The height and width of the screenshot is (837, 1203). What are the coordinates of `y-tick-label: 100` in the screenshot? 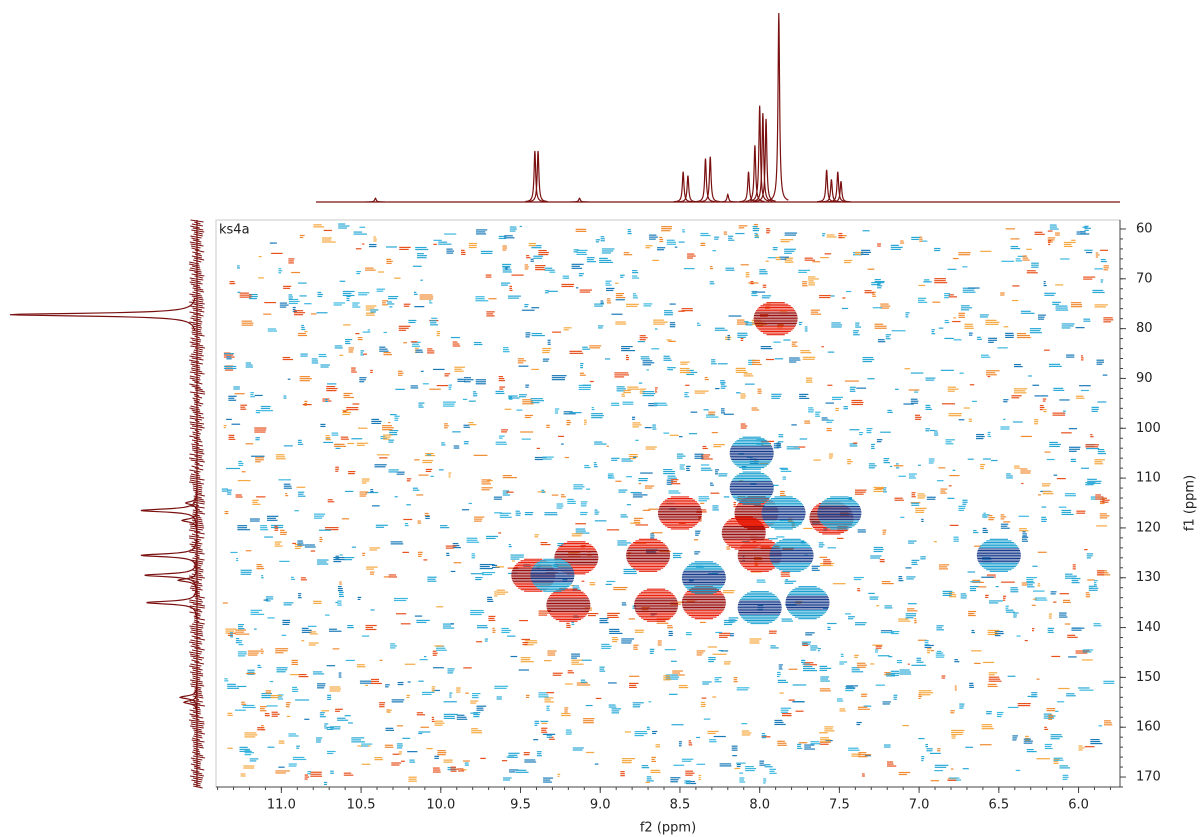 It's located at (1148, 428).